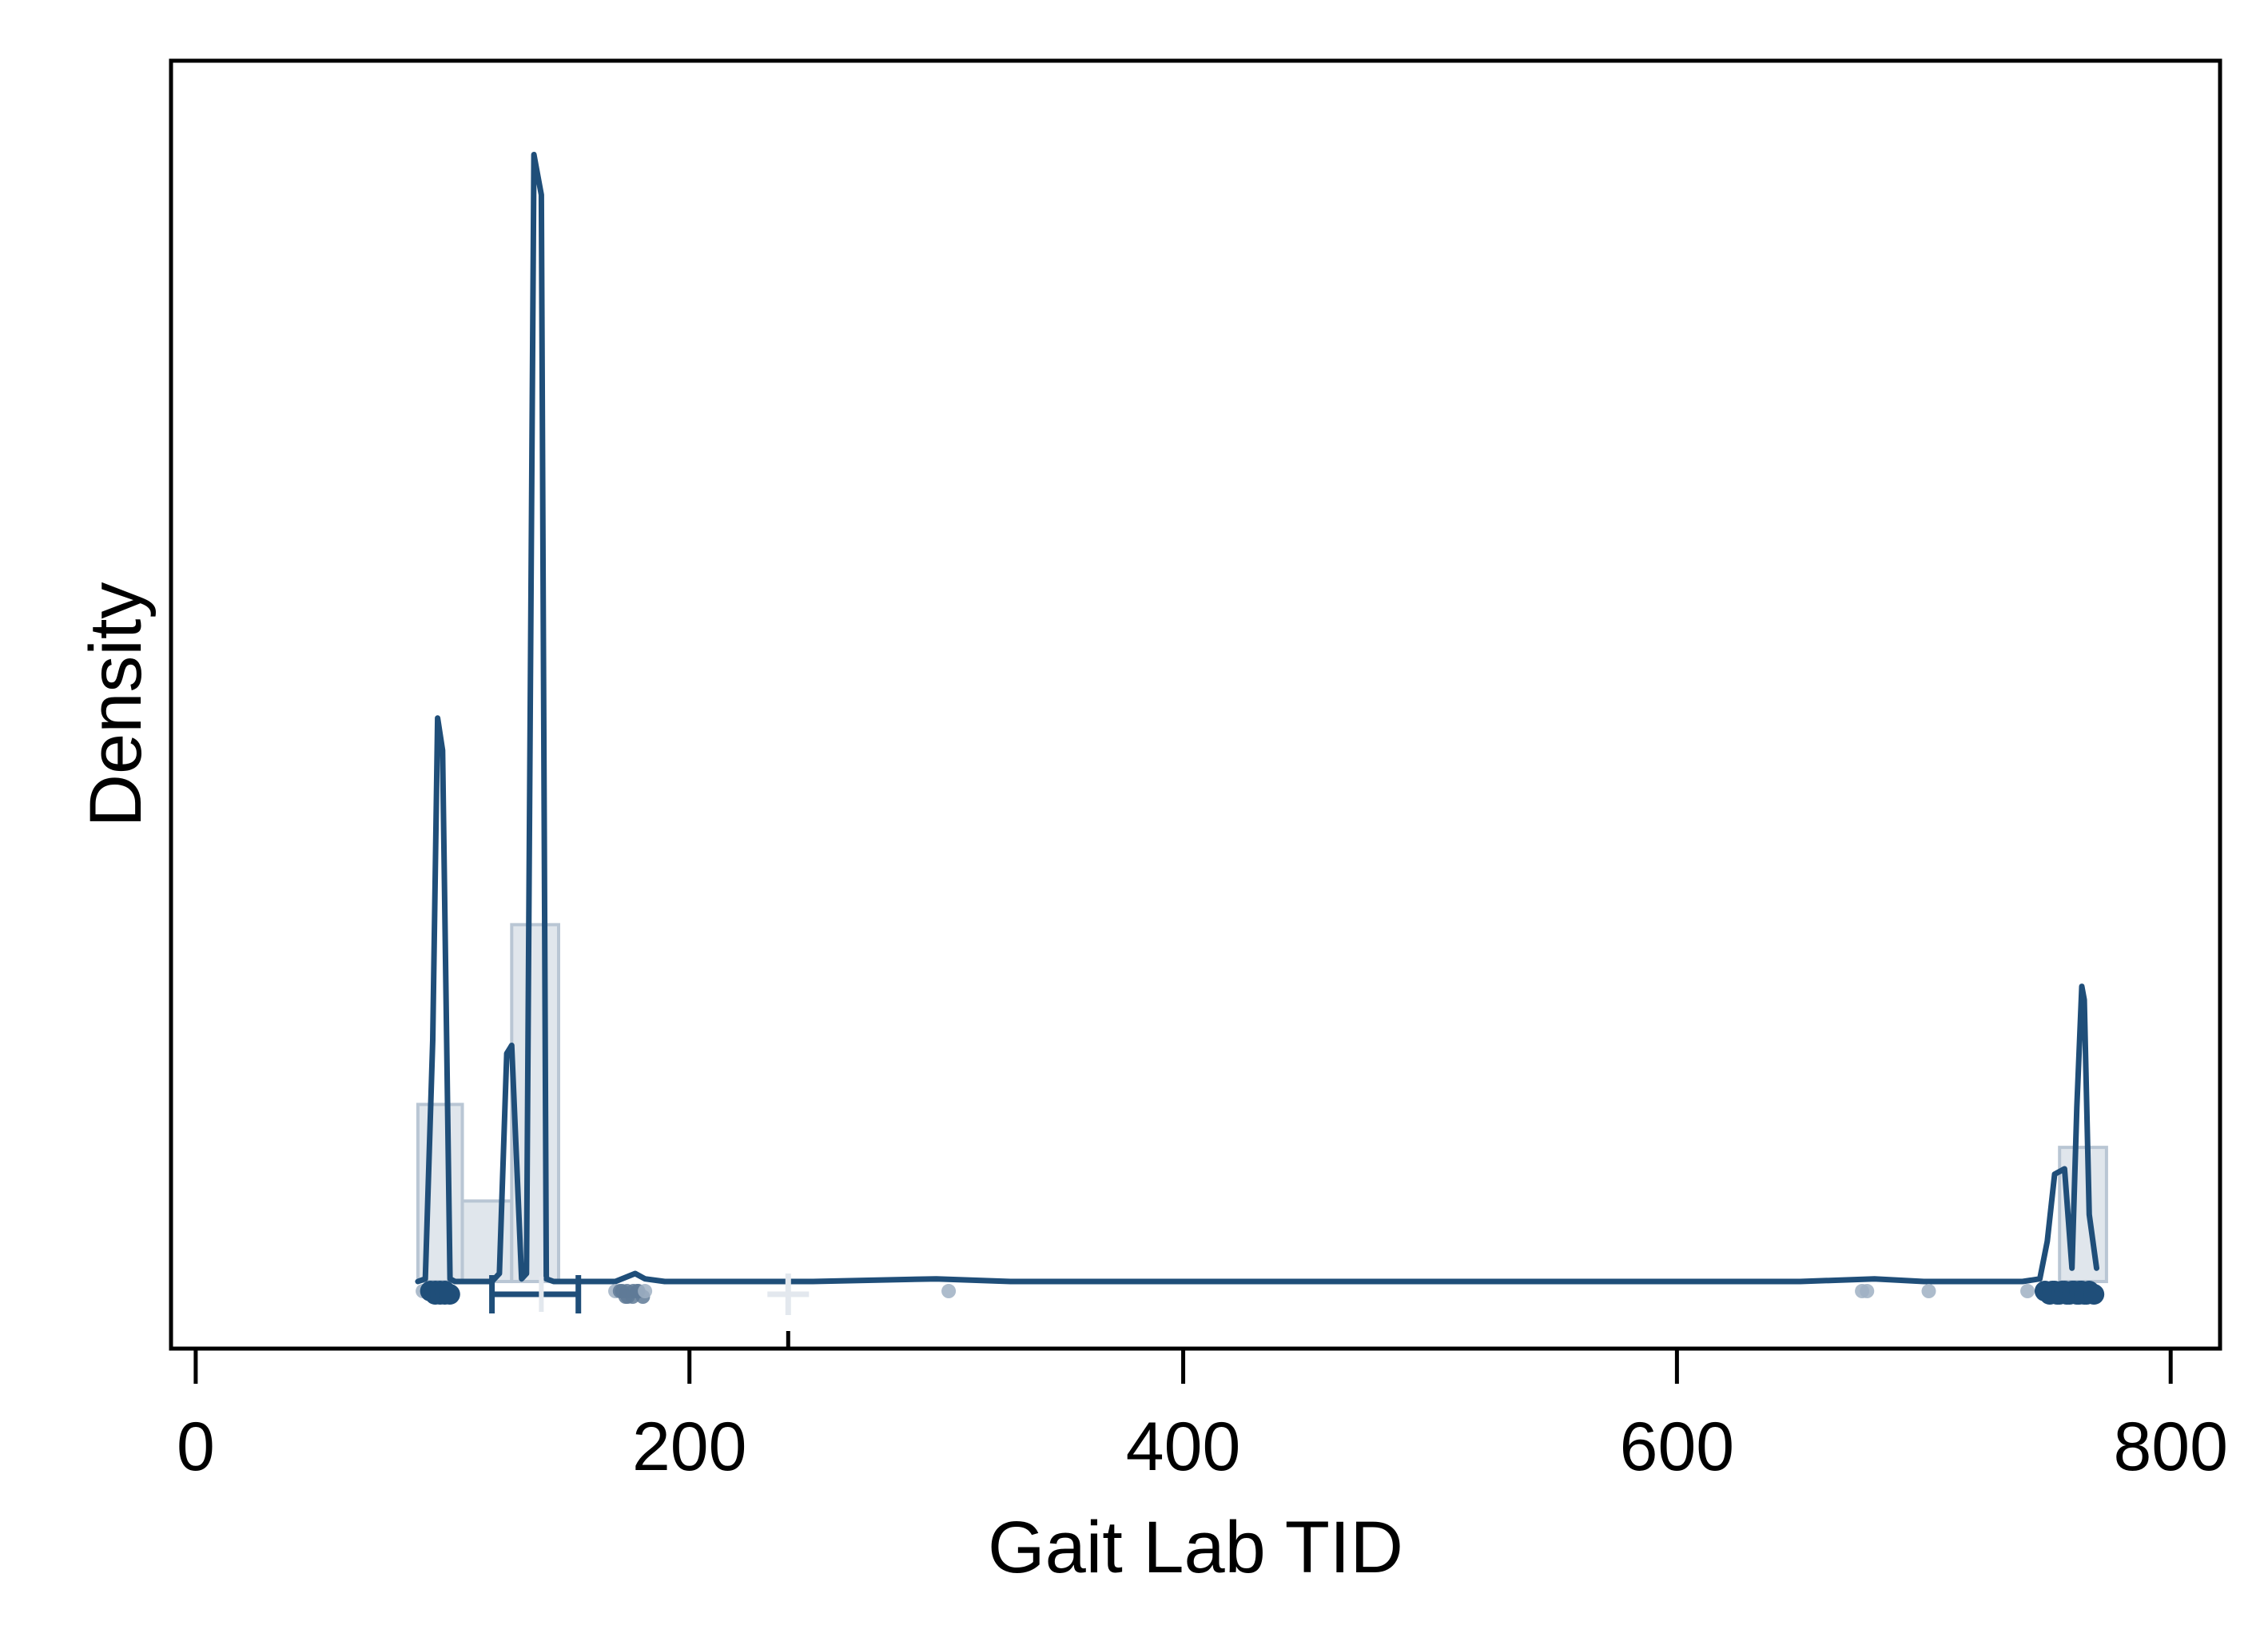 This screenshot has height=1649, width=2268. What do you see at coordinates (116, 705) in the screenshot?
I see `y-axis-label: Density` at bounding box center [116, 705].